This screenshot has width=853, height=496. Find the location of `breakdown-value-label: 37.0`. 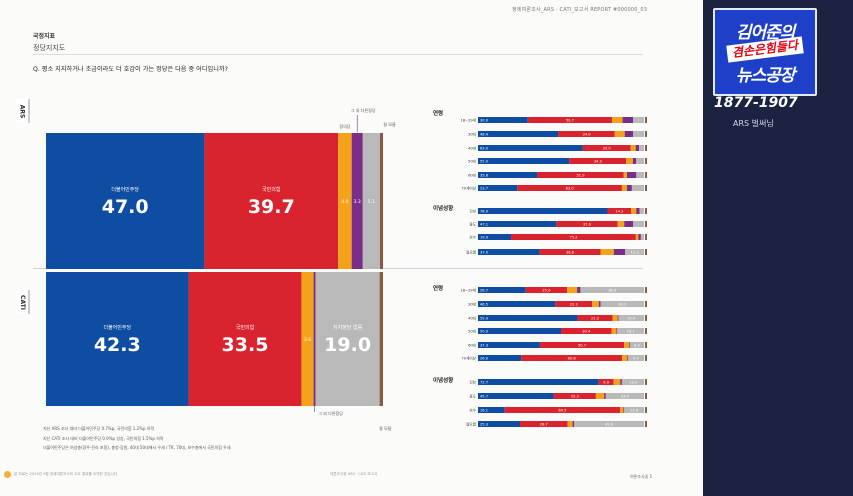

breakdown-value-label: 37.0 is located at coordinates (484, 253).